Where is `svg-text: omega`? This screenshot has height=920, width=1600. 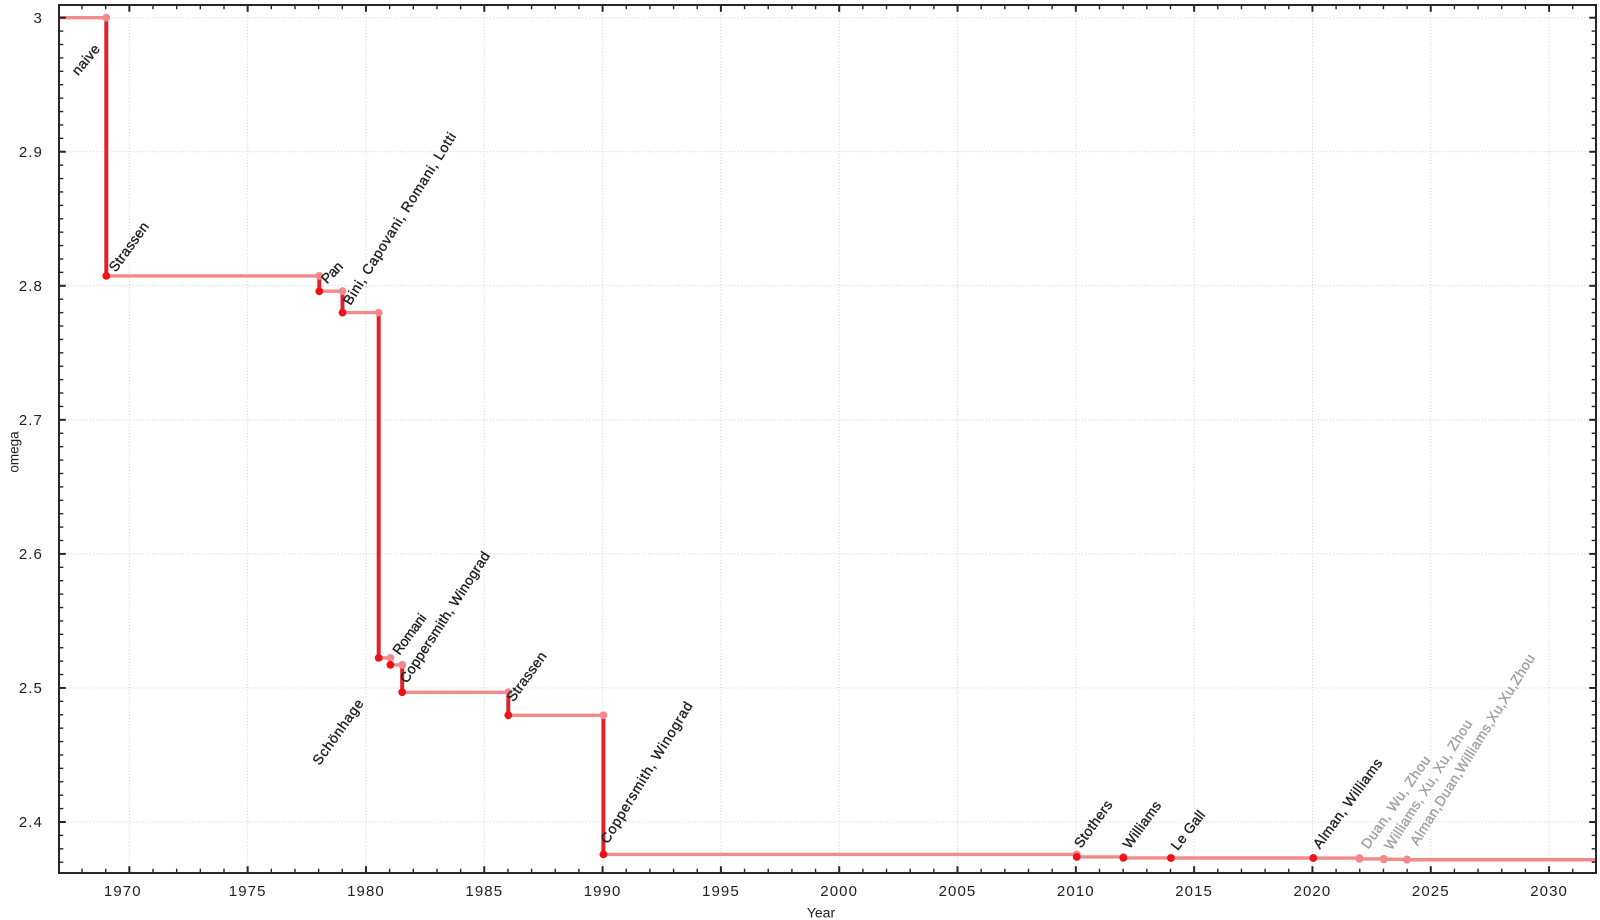 svg-text: omega is located at coordinates (14, 452).